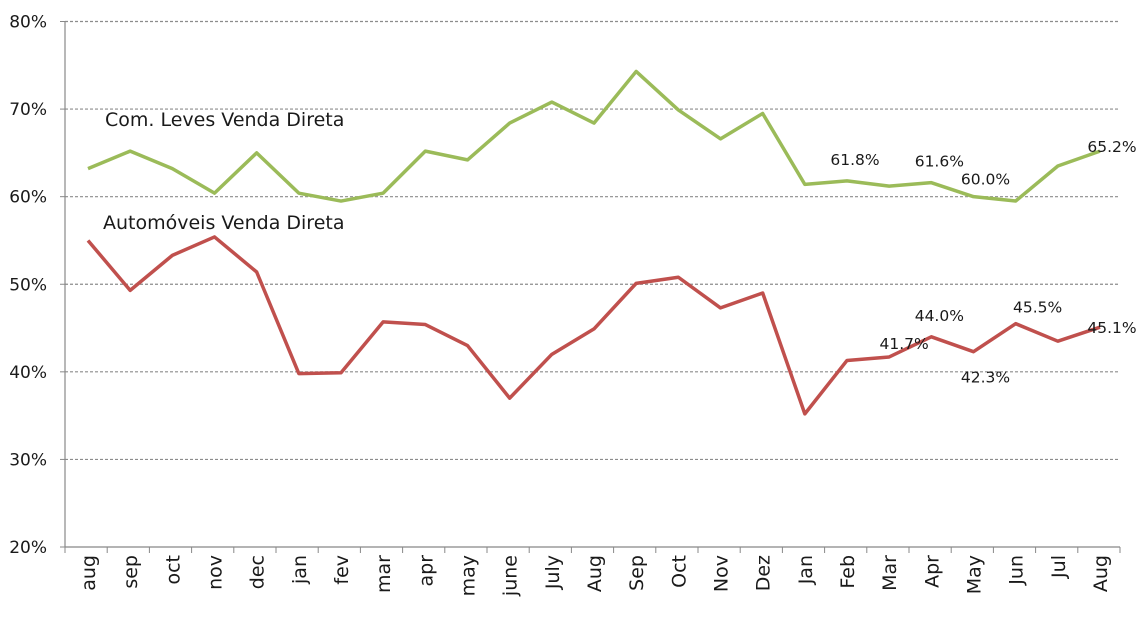  Describe the element at coordinates (28, 548) in the screenshot. I see `y-tick-label: 20%` at that location.